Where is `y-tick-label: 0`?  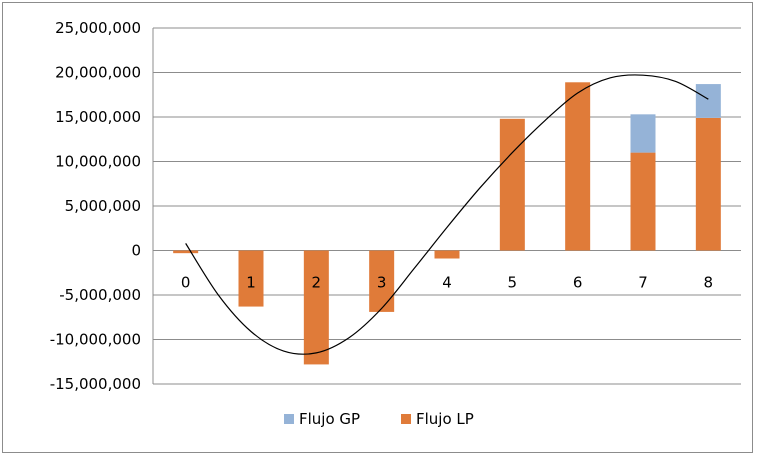 y-tick-label: 0 is located at coordinates (136, 251).